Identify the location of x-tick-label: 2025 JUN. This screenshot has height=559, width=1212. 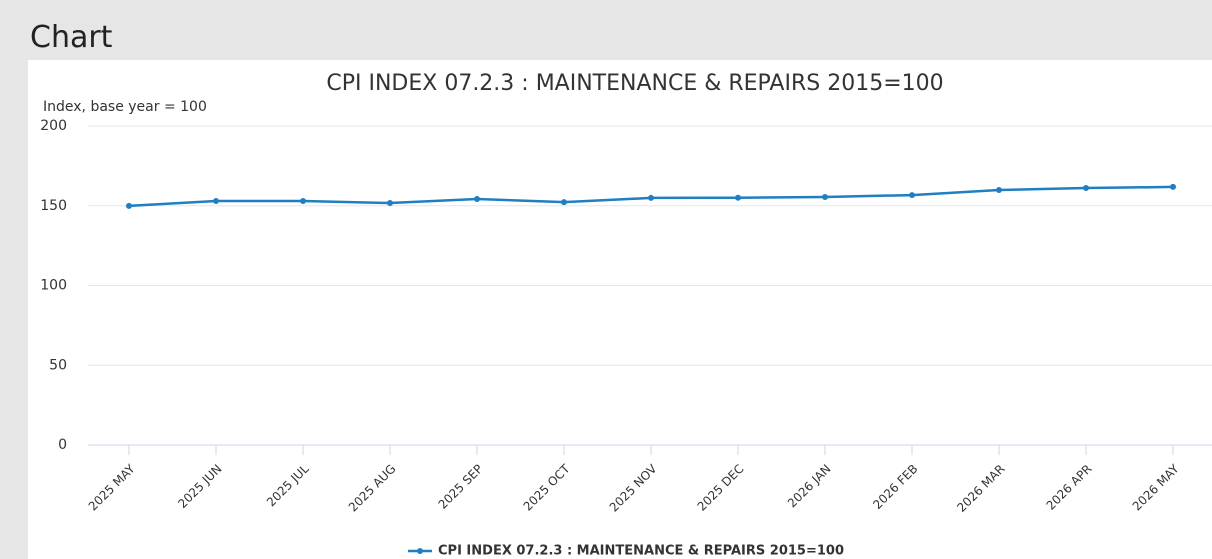
(199, 486).